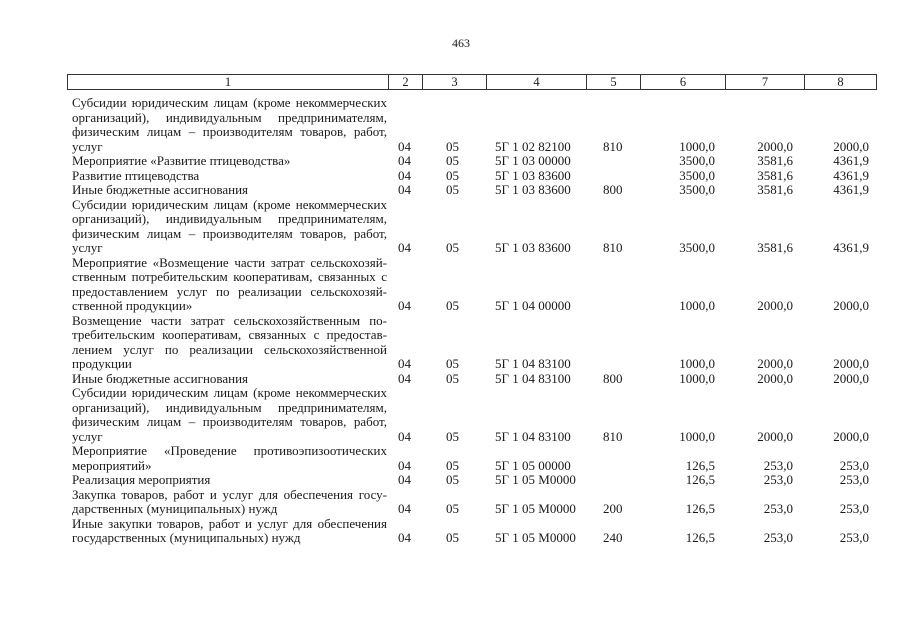 The height and width of the screenshot is (640, 905). What do you see at coordinates (614, 82) in the screenshot?
I see `header-col-5: 5` at bounding box center [614, 82].